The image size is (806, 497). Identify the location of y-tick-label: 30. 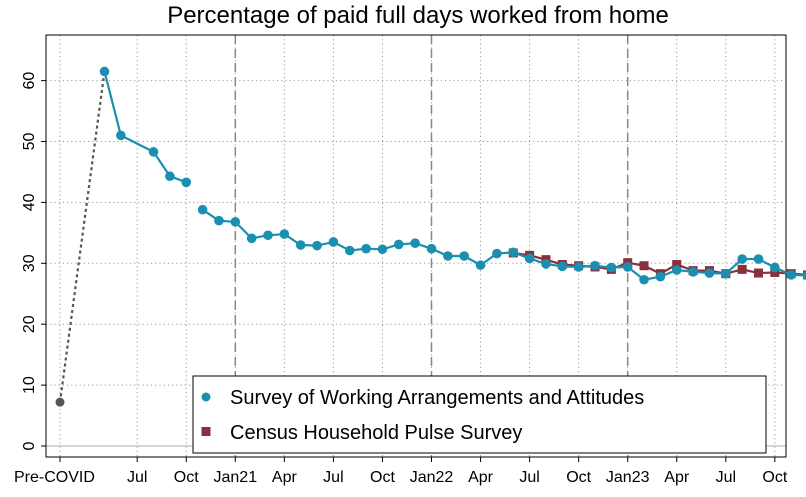
(29, 263).